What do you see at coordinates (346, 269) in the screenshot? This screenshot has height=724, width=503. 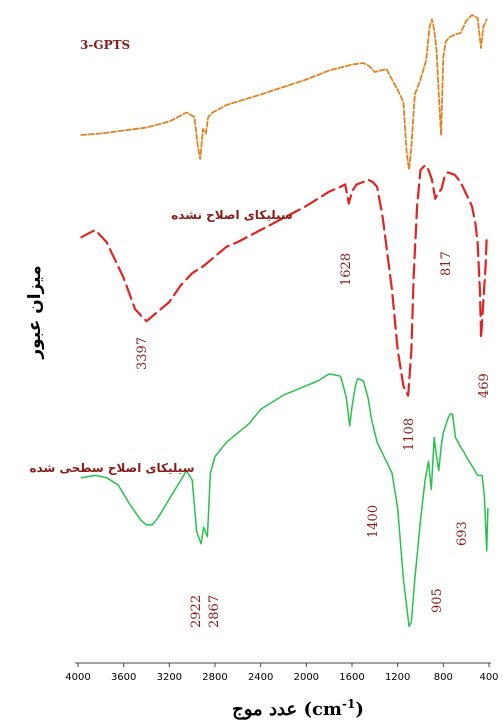 I see `peak-label-1628: 1628` at bounding box center [346, 269].